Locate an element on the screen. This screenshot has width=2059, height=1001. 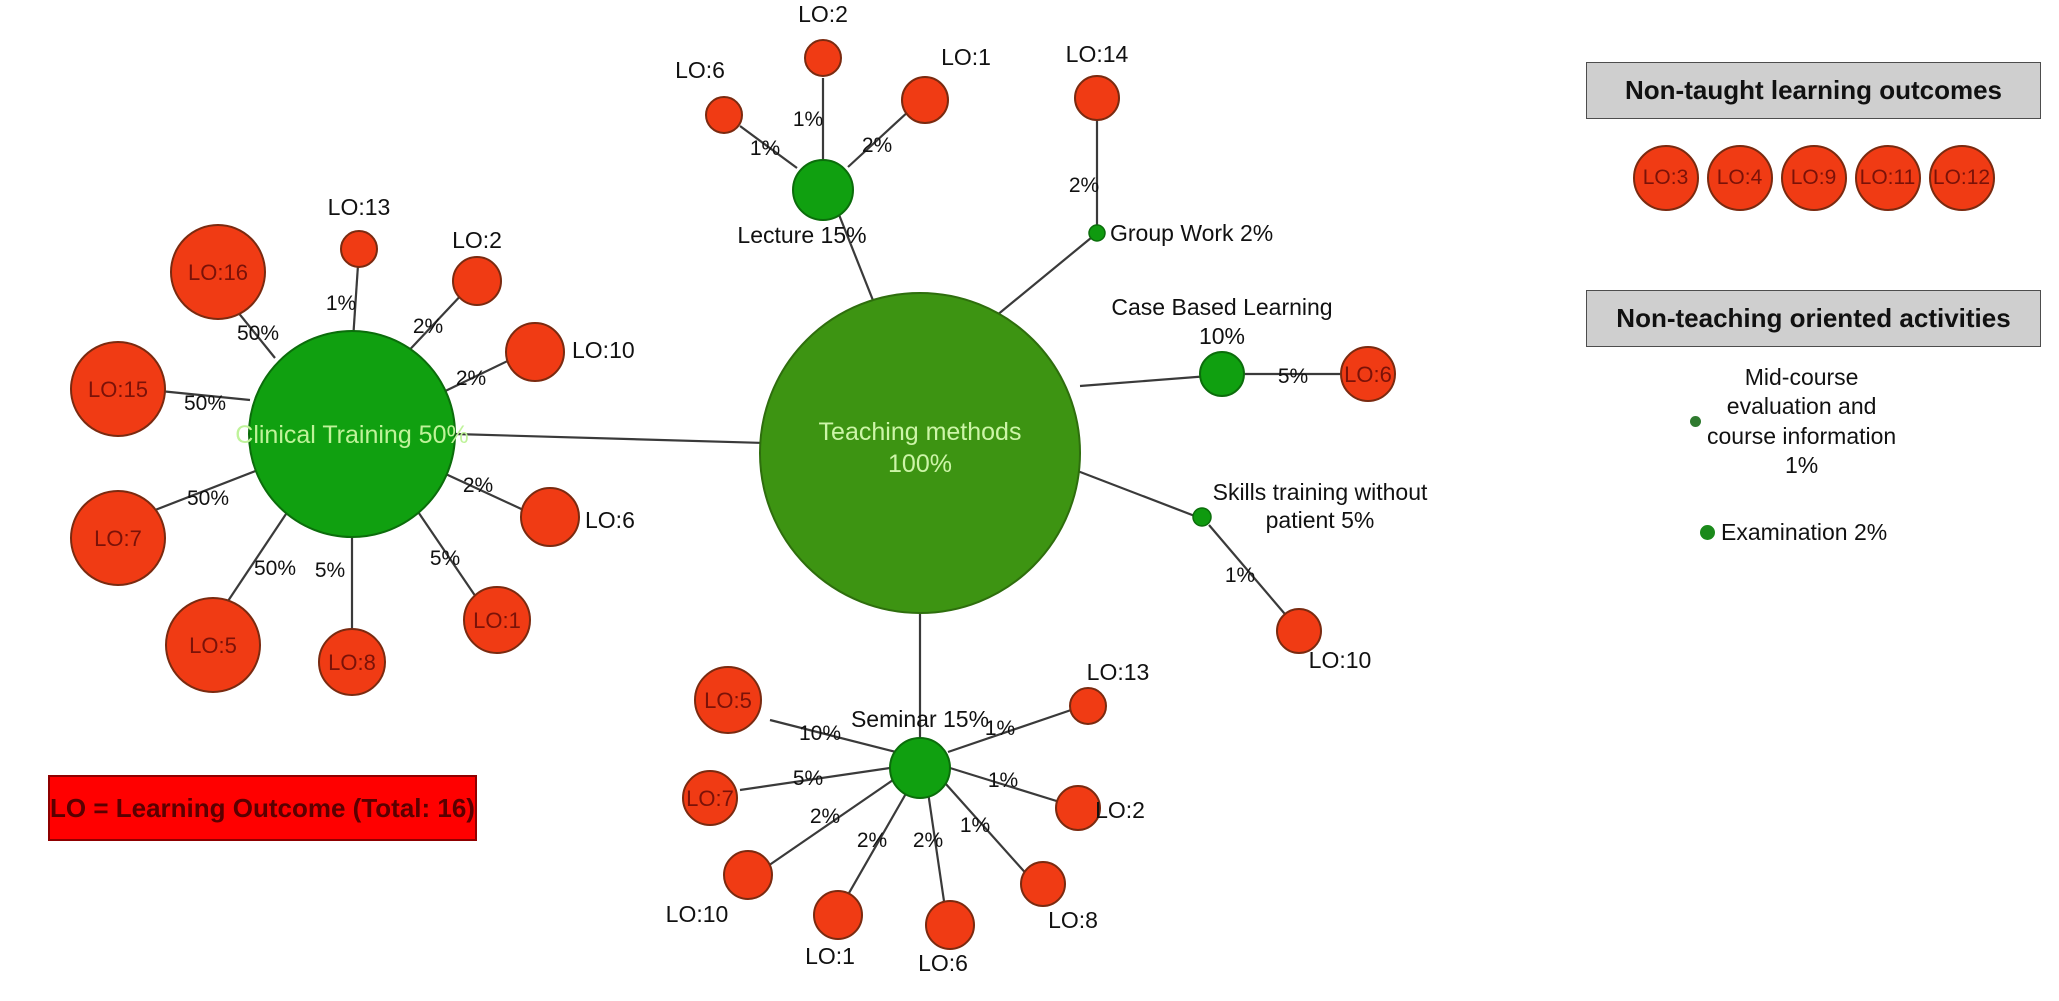
panel-non-teaching-activities: Non-teaching oriented activities is located at coordinates (1813, 318).